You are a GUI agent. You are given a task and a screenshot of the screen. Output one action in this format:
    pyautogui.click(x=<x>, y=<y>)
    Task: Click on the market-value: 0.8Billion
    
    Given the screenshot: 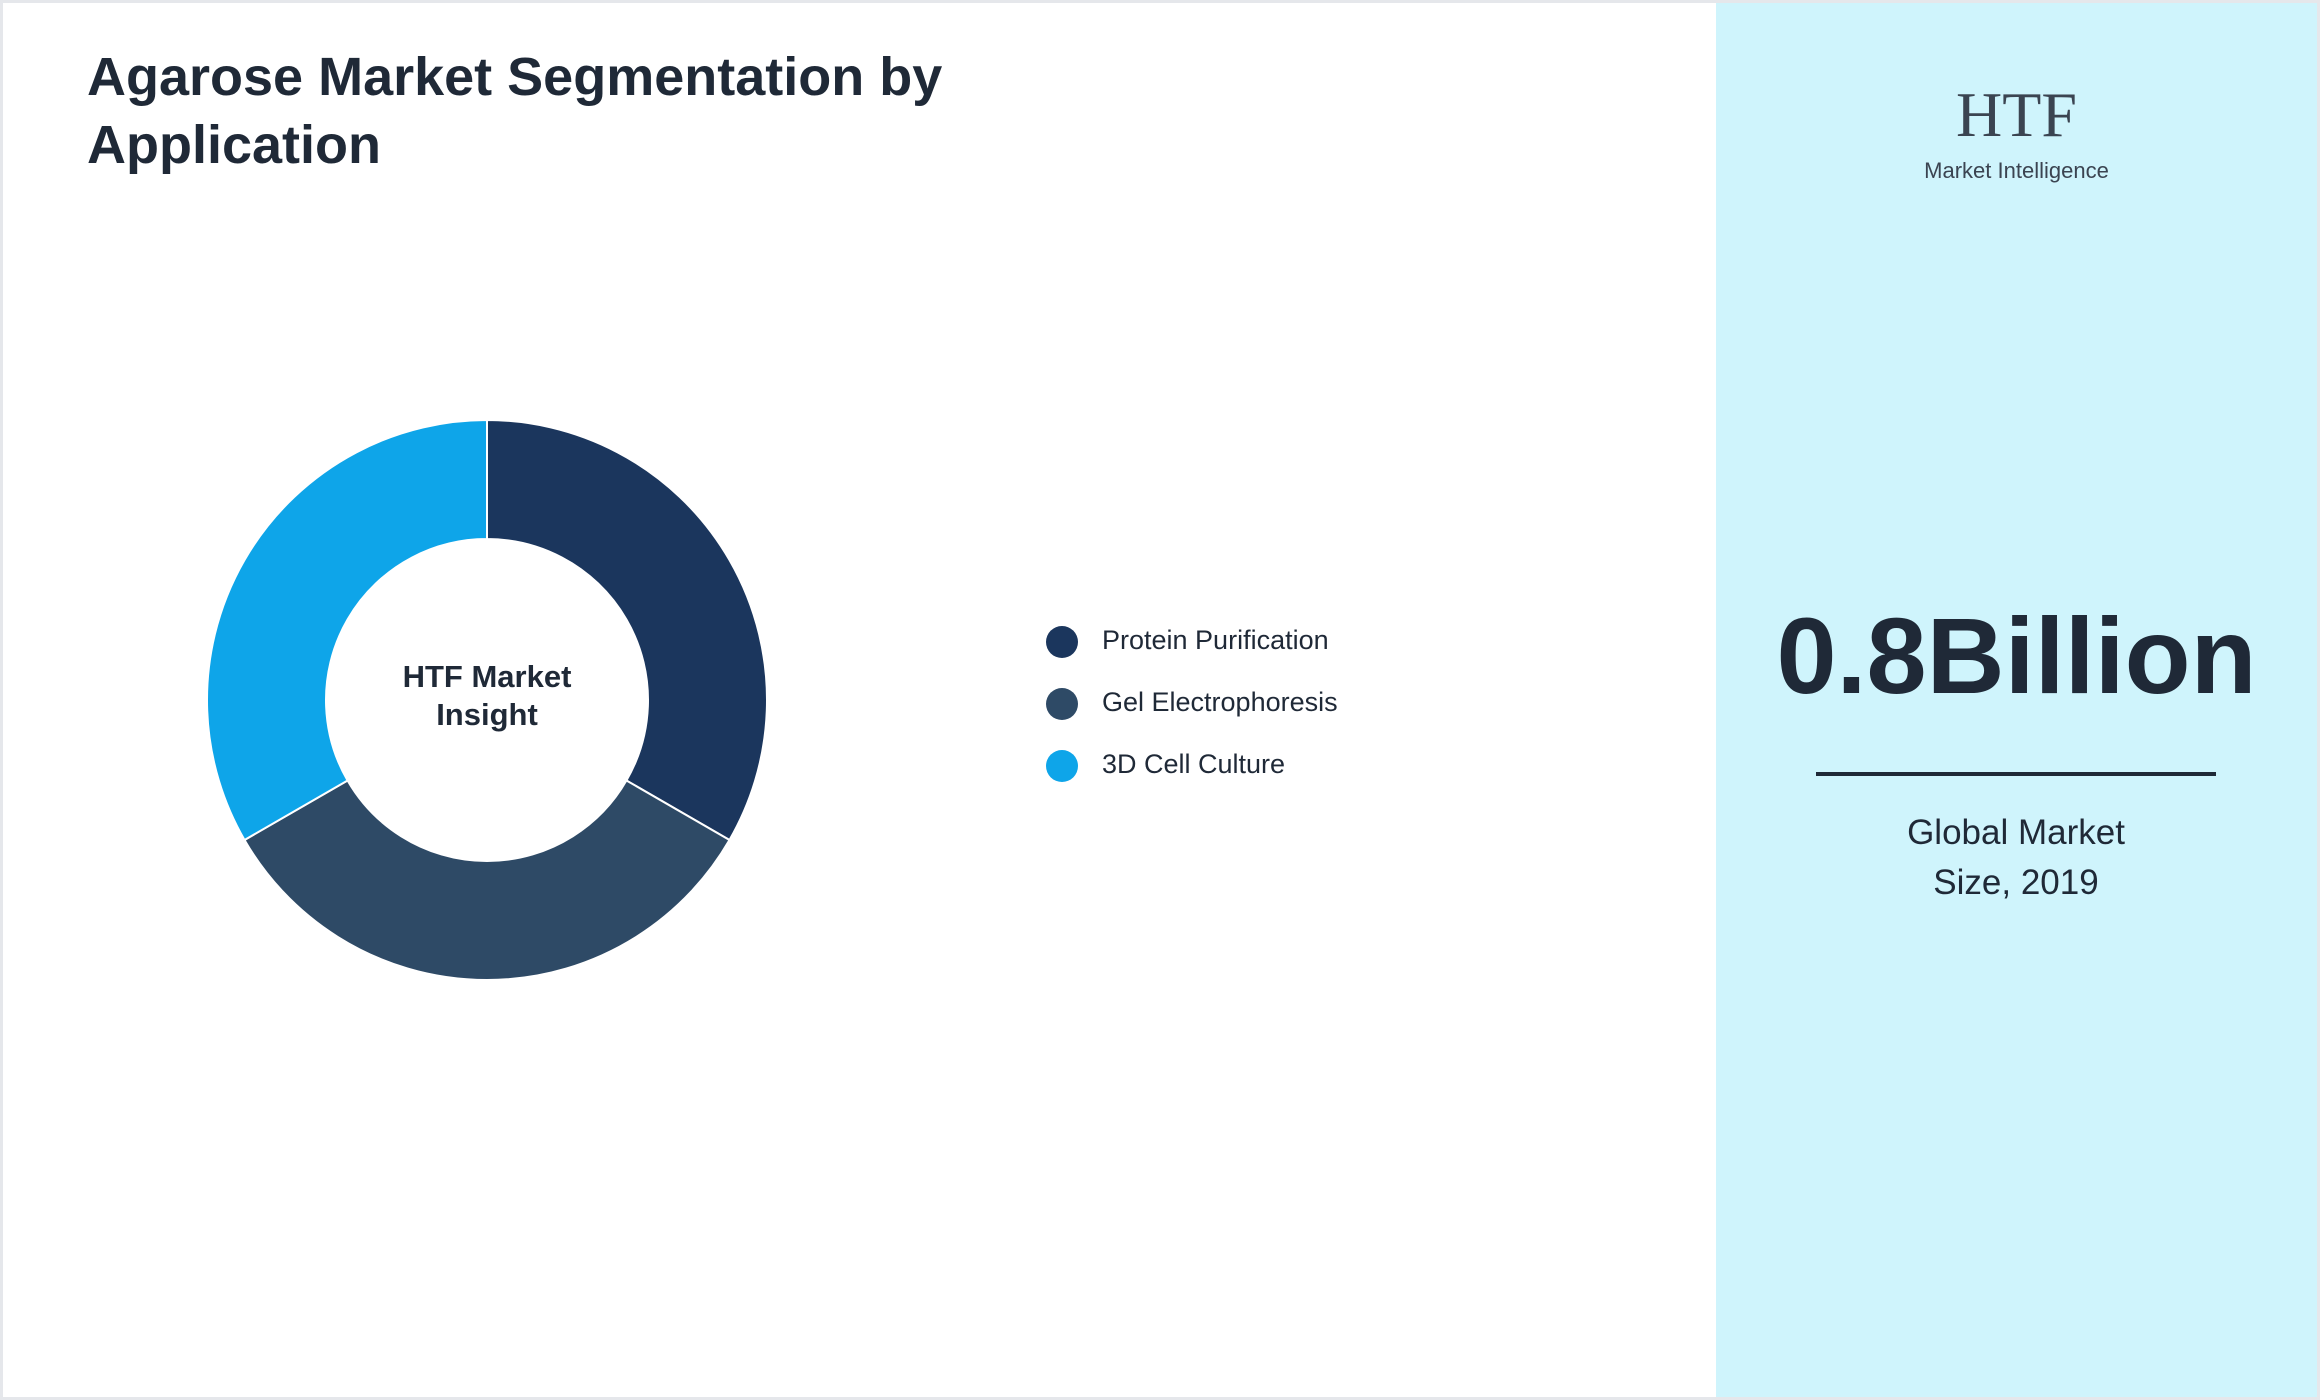 What is the action you would take?
    pyautogui.click(x=2016, y=655)
    